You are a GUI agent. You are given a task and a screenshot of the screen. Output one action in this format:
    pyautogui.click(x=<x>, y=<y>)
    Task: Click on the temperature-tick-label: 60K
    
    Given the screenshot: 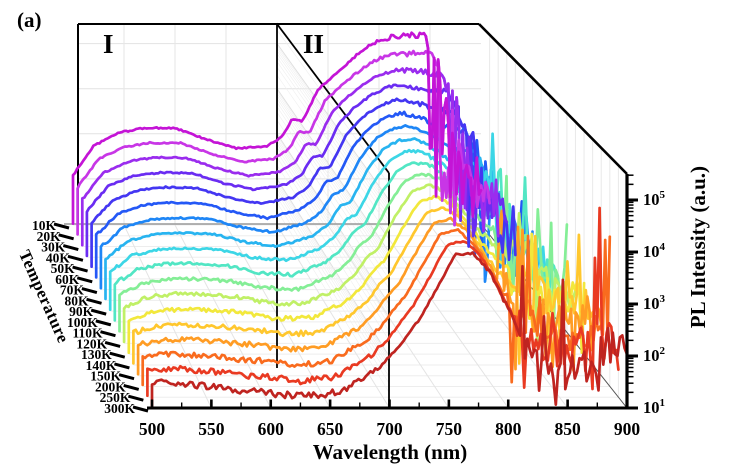 What is the action you would take?
    pyautogui.click(x=67, y=279)
    